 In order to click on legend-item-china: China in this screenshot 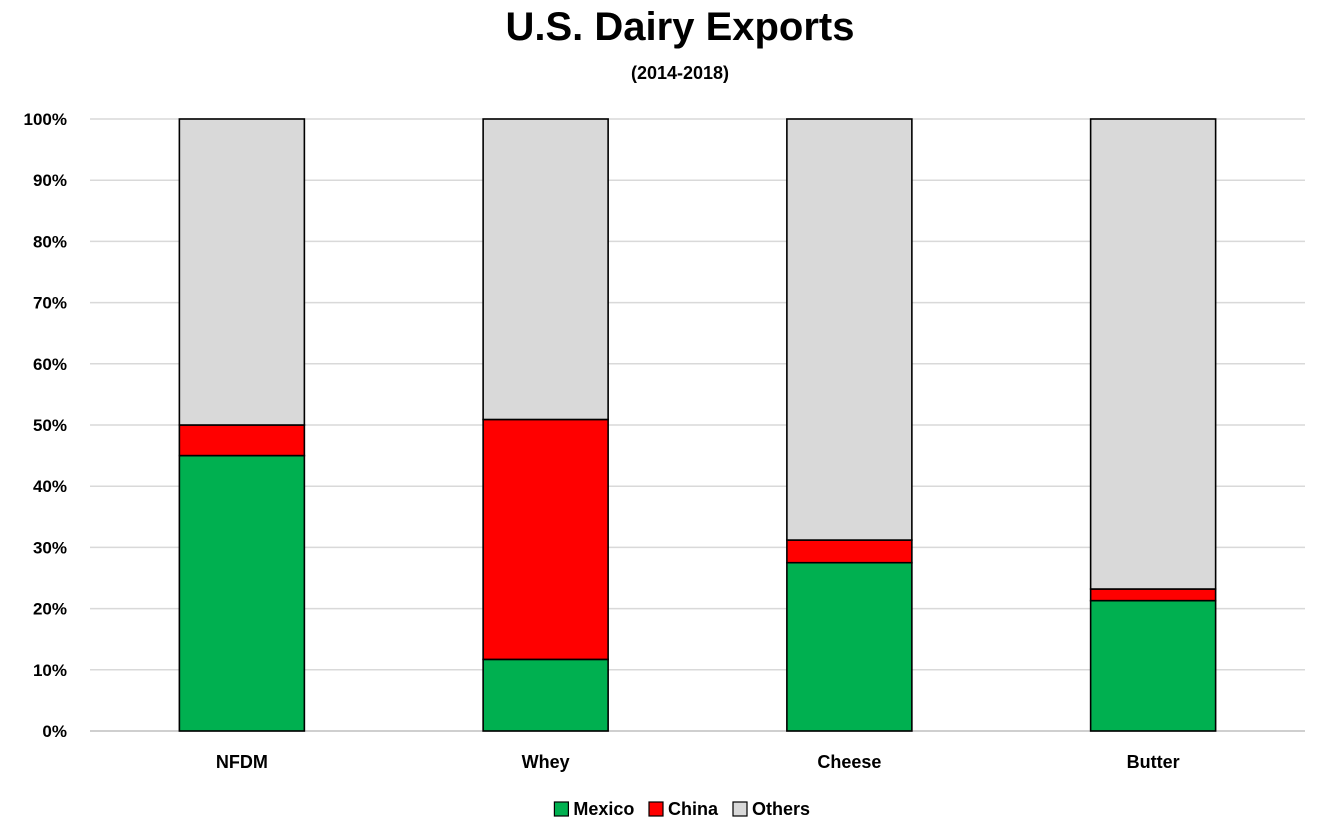, I will do `click(683, 809)`.